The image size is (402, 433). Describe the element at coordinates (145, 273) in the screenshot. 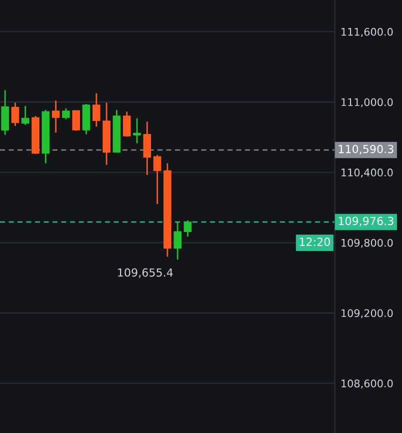

I see `annotation: 109,655.4` at that location.